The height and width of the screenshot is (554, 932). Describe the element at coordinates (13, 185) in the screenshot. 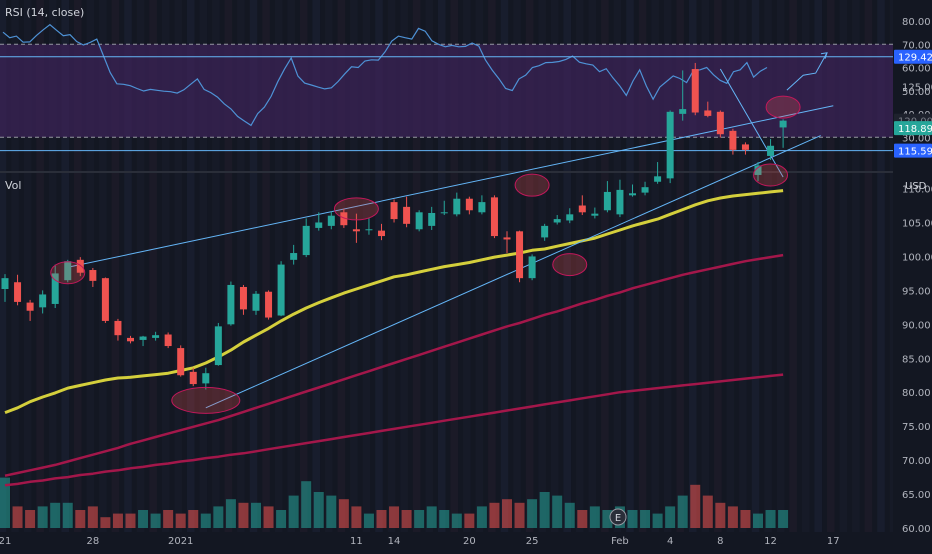

I see `volume-indicator-label: Vol` at that location.